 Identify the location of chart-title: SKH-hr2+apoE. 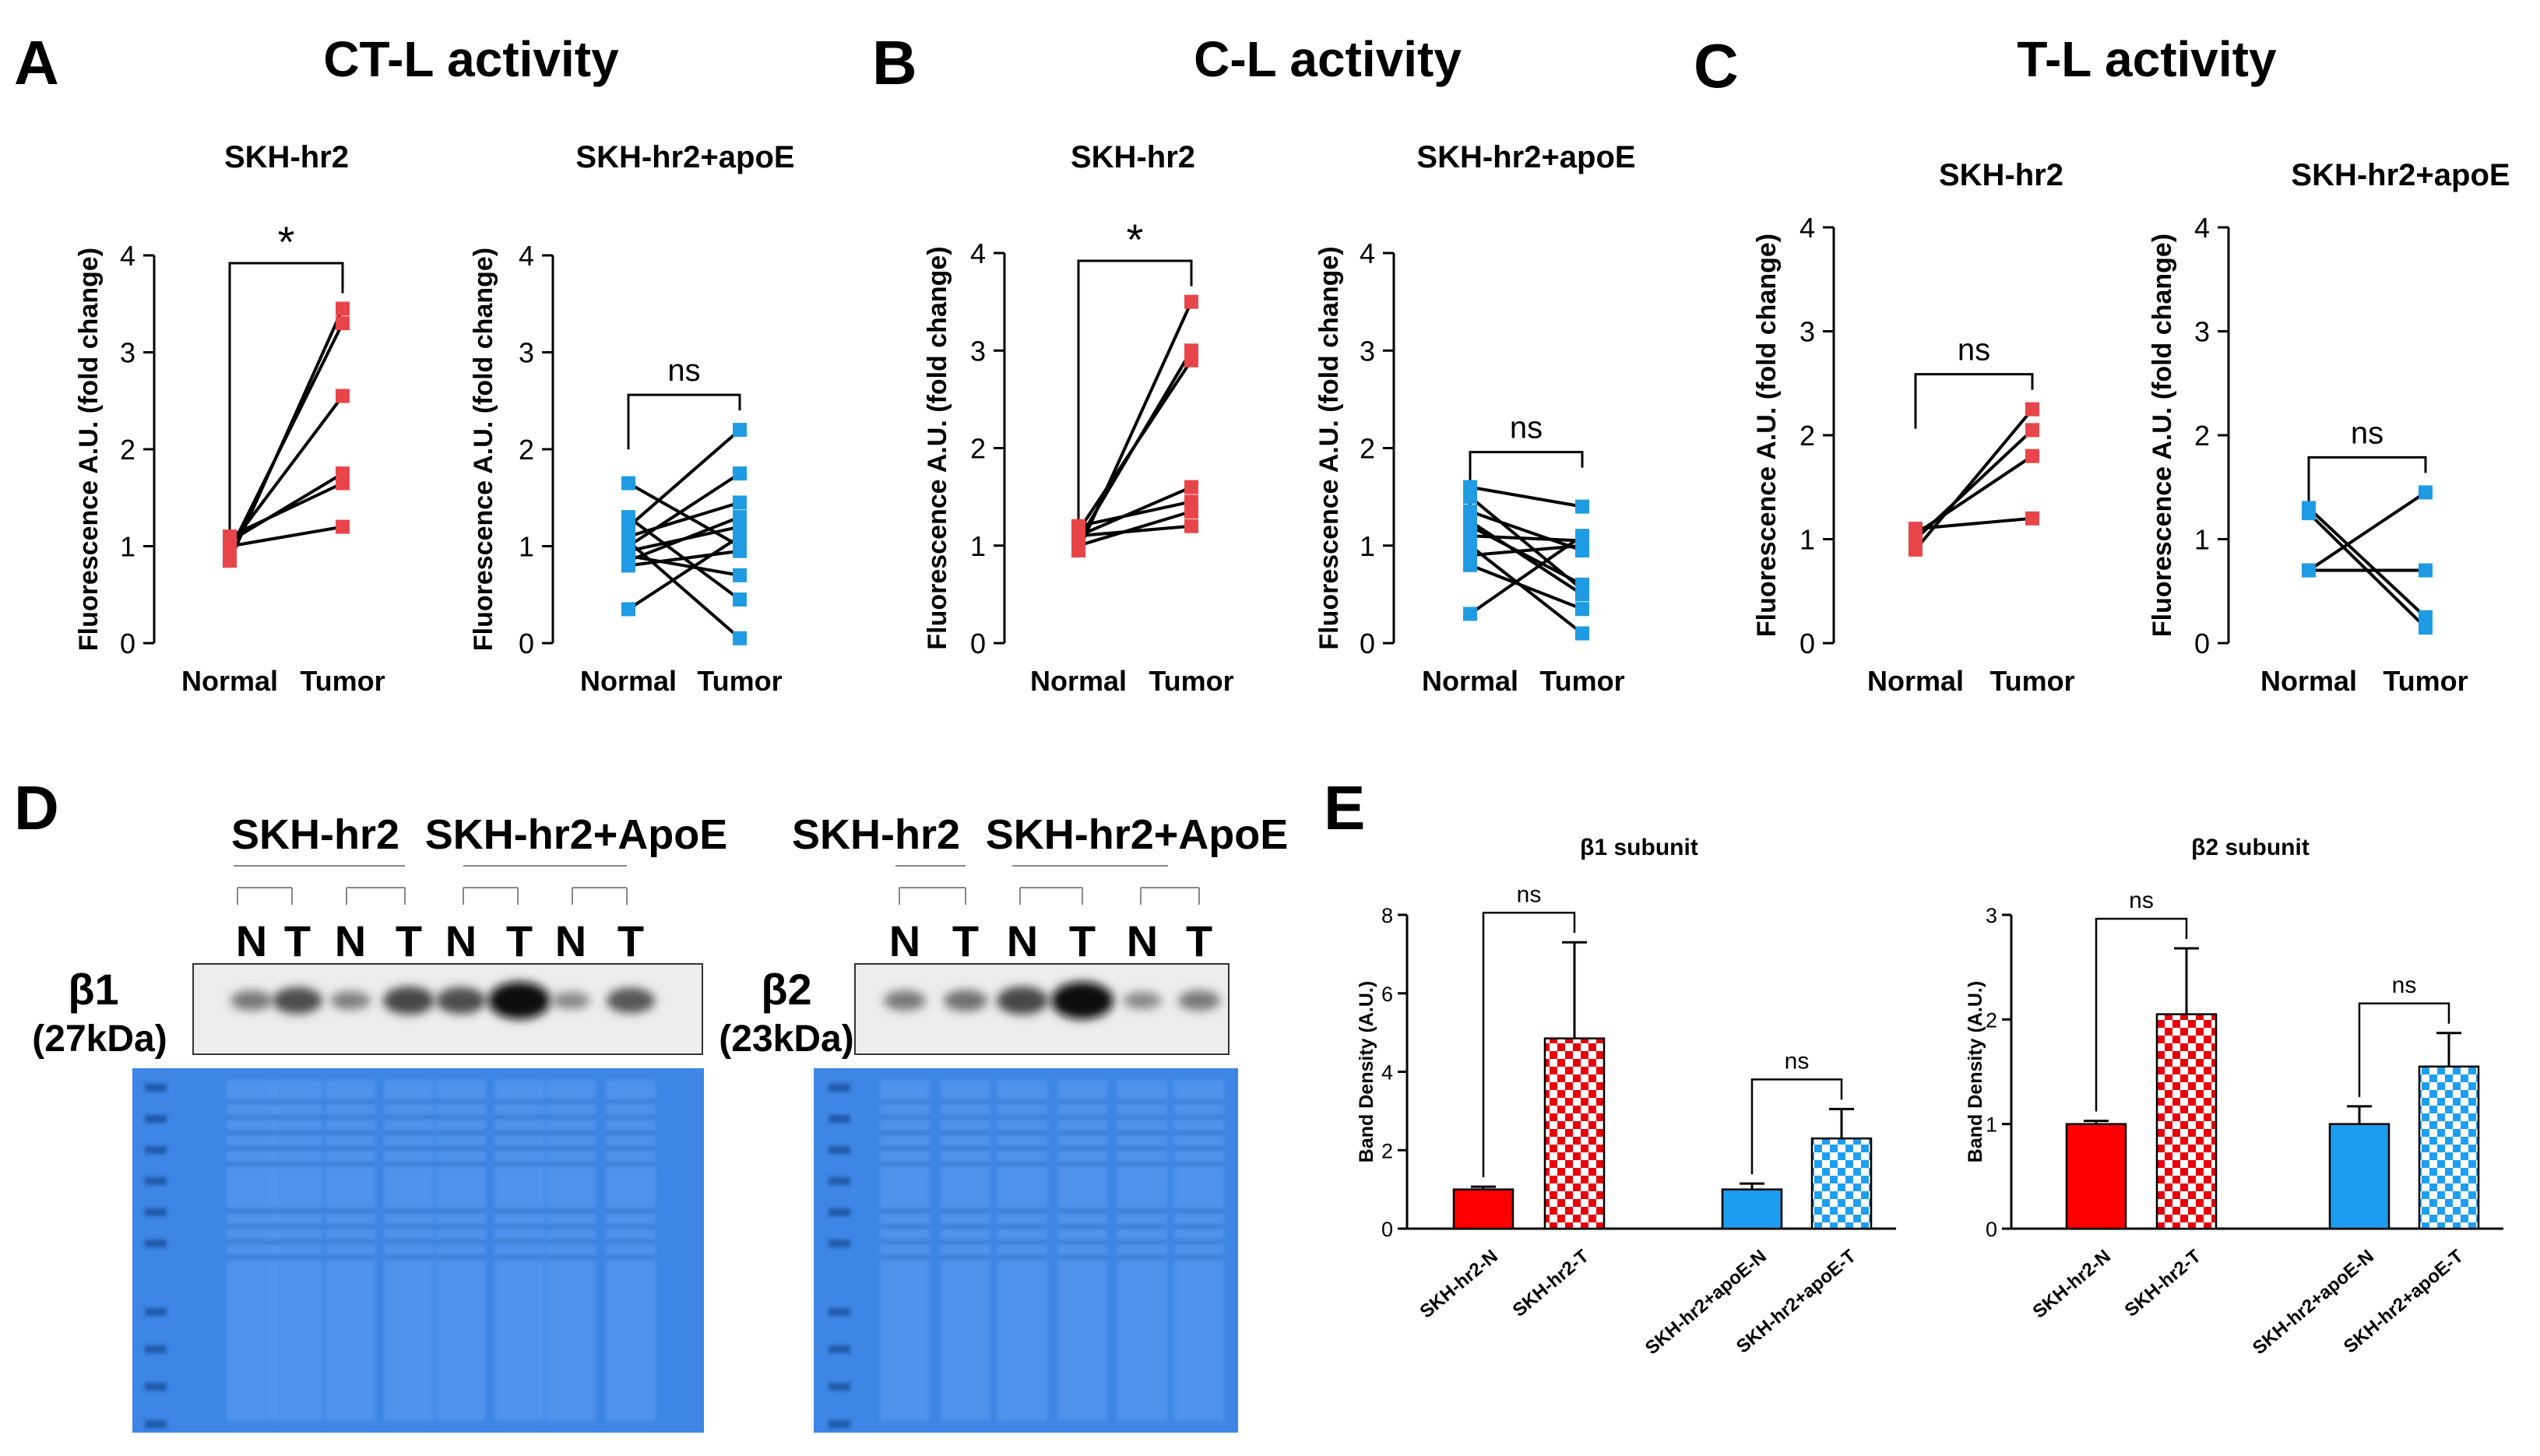
(684, 157).